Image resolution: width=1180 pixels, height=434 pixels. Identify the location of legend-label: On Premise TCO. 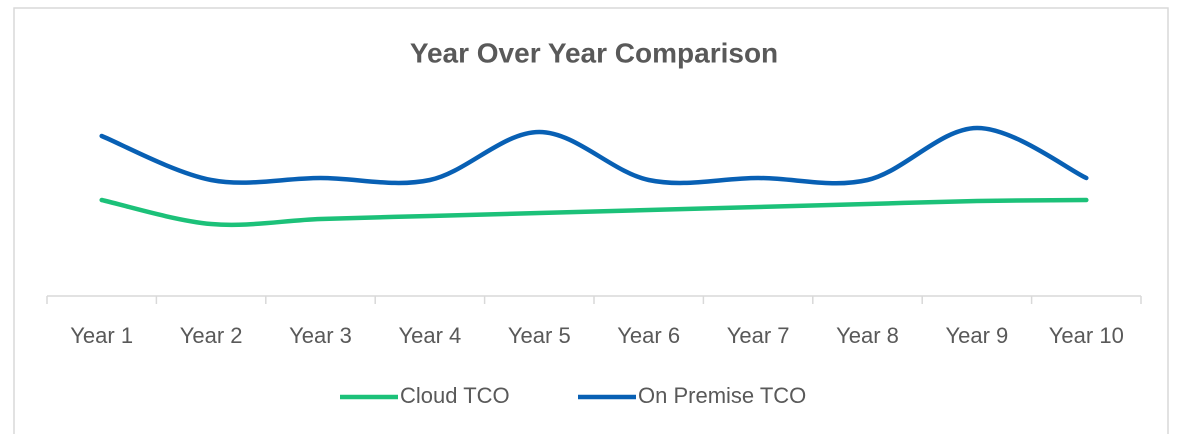
(722, 395).